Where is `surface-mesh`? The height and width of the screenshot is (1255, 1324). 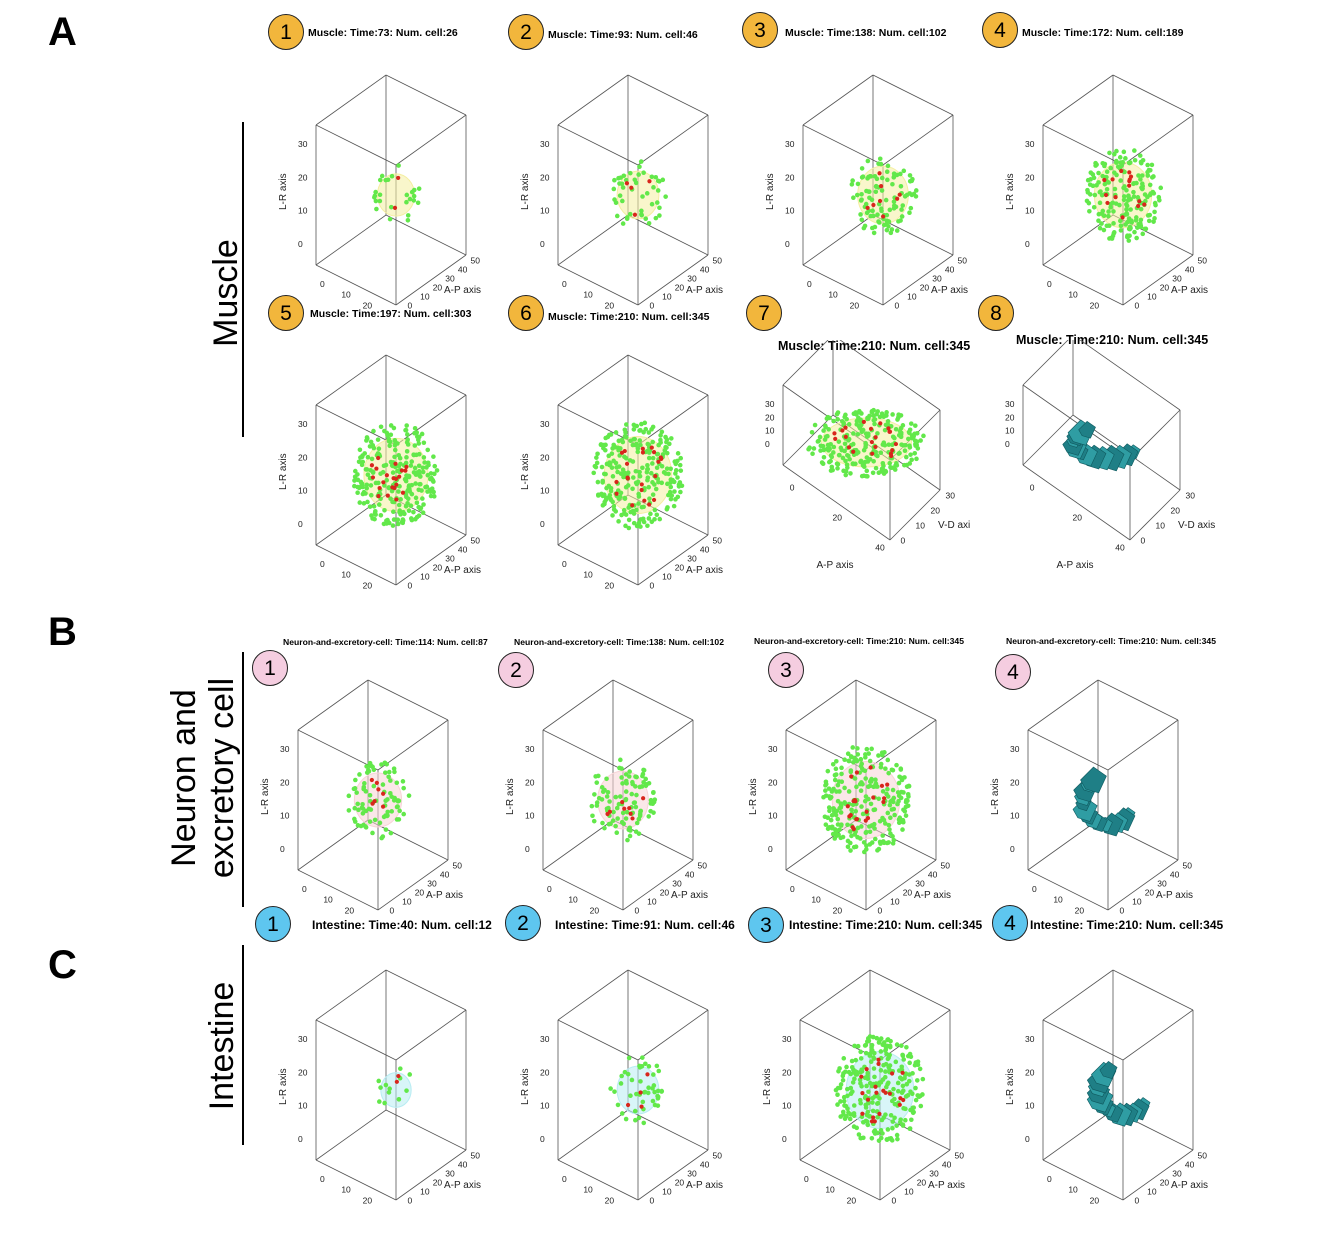 surface-mesh is located at coordinates (1118, 1093).